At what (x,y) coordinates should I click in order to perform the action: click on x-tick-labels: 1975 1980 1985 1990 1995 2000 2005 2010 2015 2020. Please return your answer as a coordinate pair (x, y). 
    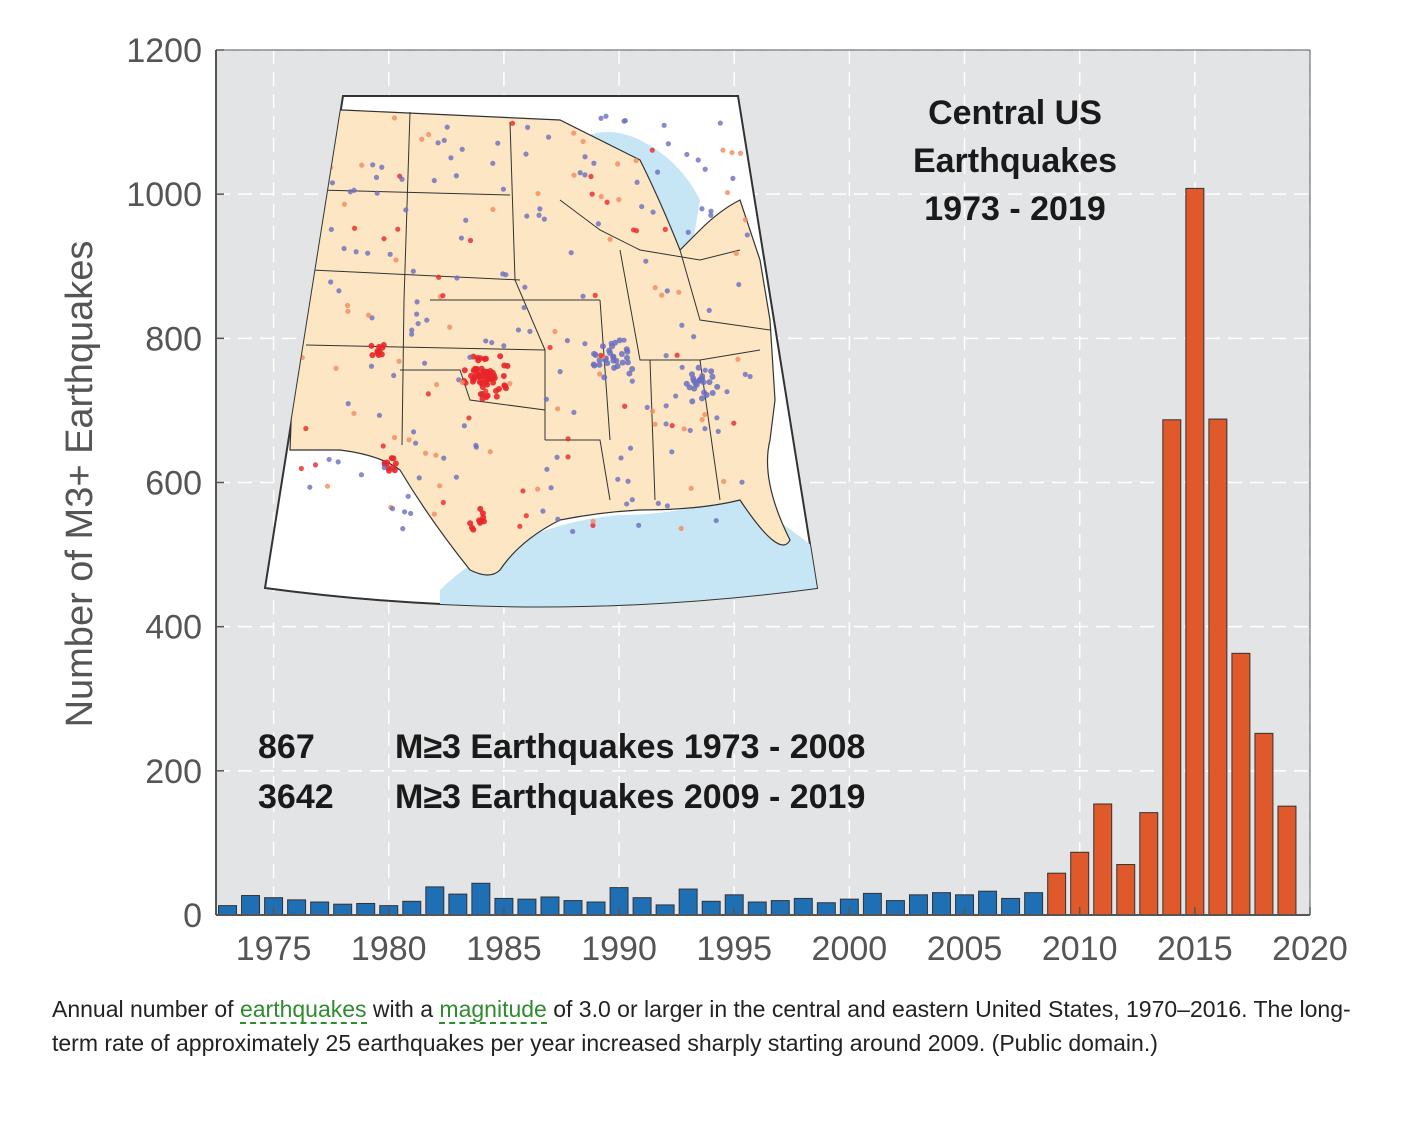
    Looking at the image, I should click on (792, 949).